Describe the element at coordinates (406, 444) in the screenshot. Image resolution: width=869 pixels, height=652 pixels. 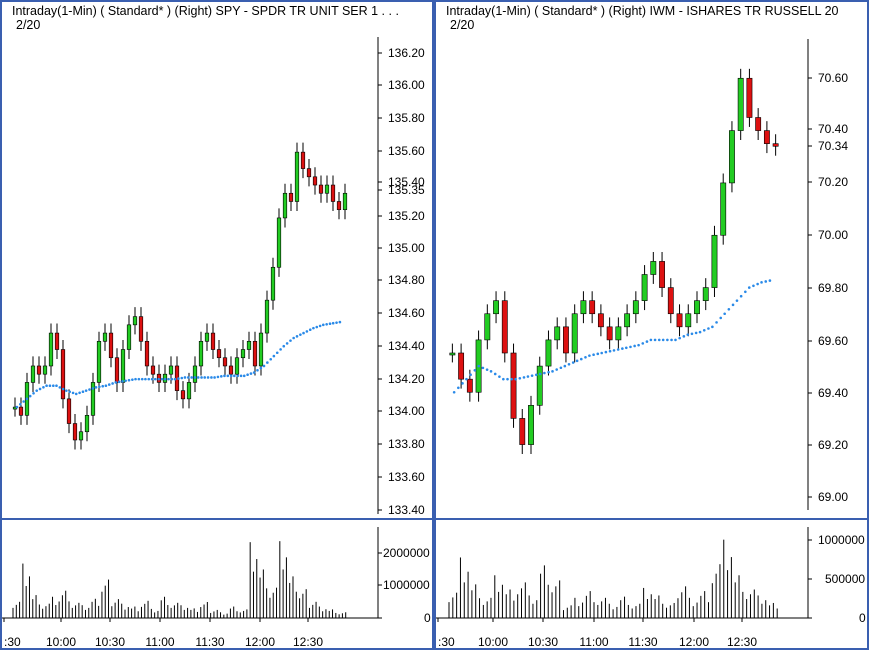
I see `price-tick-label: 133.80` at that location.